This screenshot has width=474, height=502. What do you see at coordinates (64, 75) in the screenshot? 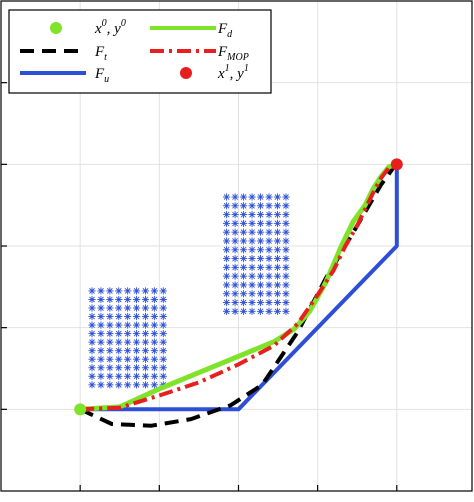
I see `legend-entry-fu: Fu` at bounding box center [64, 75].